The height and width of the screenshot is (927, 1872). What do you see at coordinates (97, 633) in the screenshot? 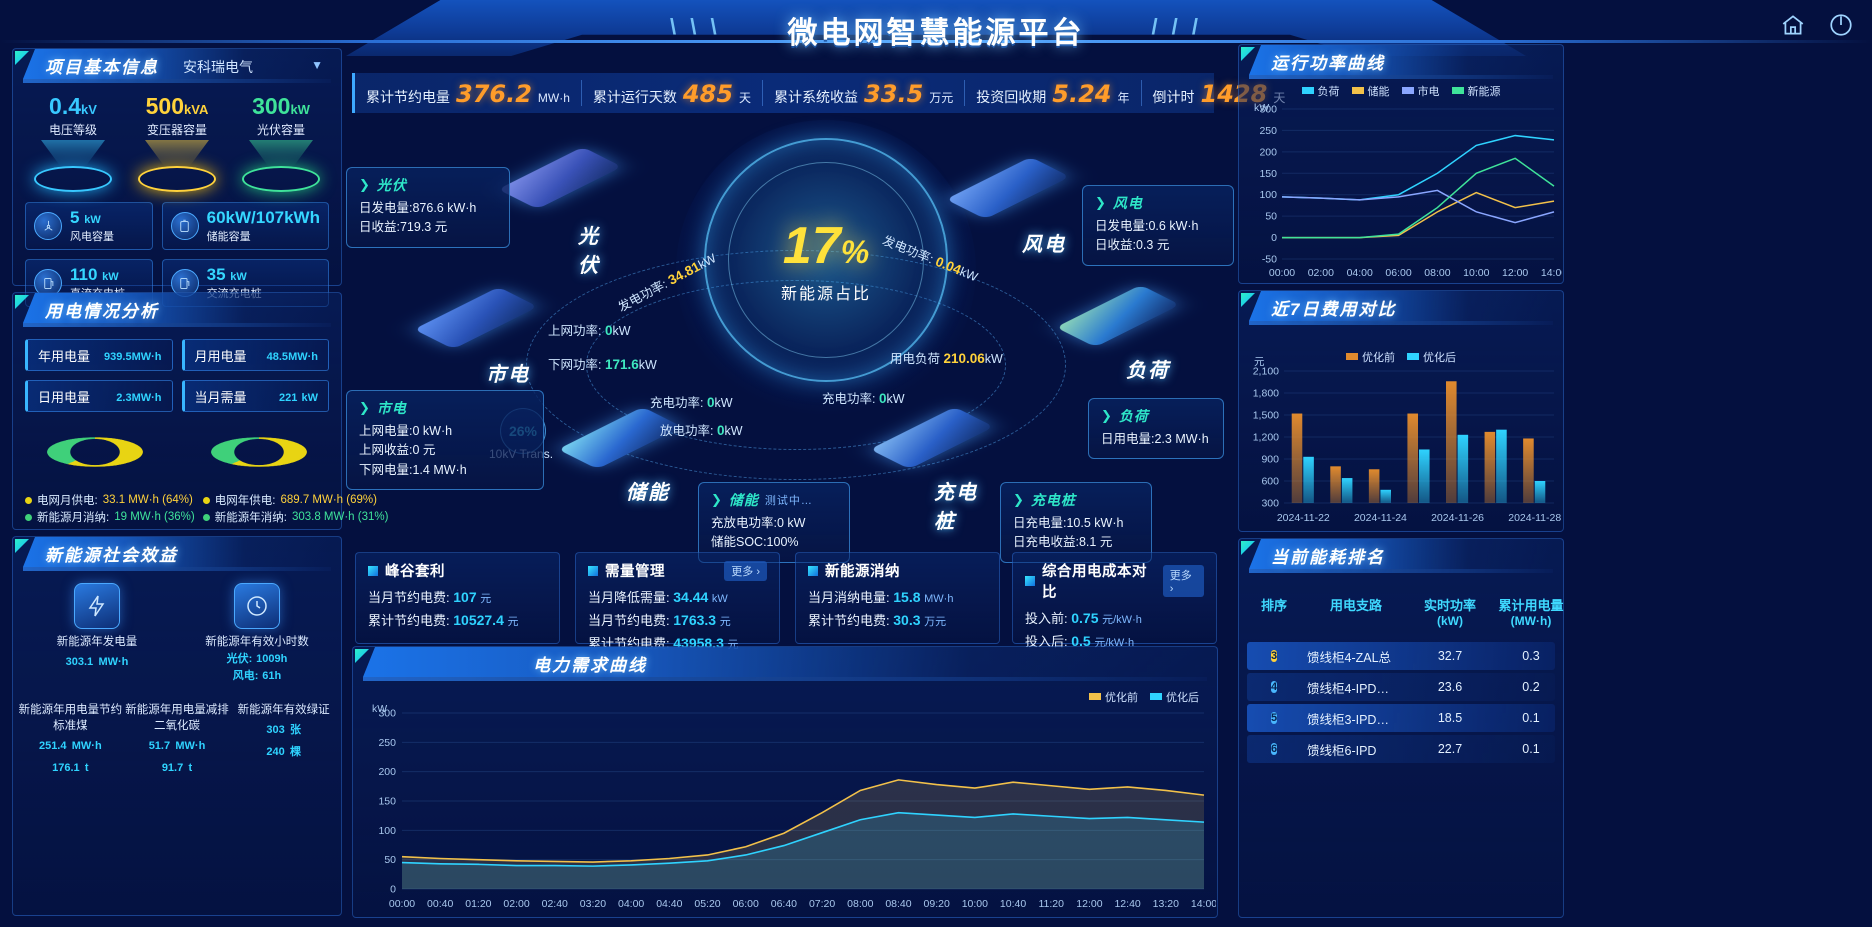
I see `social-item-generation: 新能源年发电量 303.1 MW·h` at bounding box center [97, 633].